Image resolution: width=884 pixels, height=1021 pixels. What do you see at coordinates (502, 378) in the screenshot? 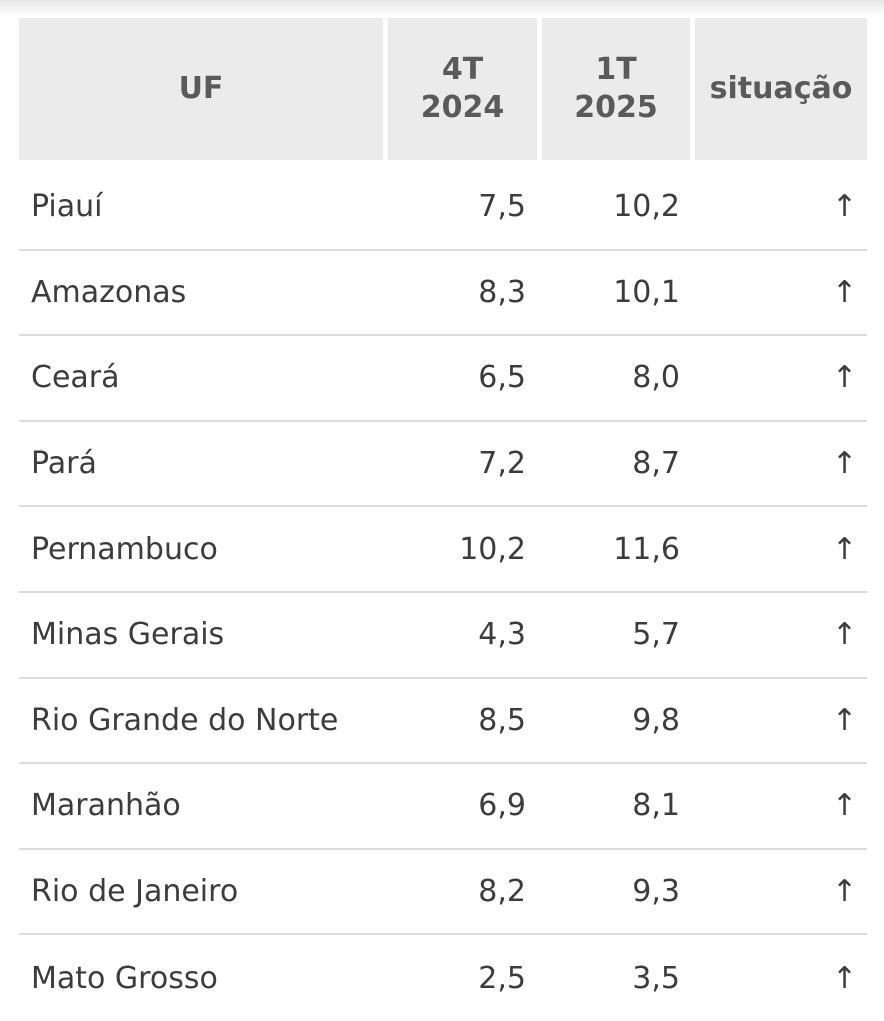
I see `cell-4t-2024: 6,5` at bounding box center [502, 378].